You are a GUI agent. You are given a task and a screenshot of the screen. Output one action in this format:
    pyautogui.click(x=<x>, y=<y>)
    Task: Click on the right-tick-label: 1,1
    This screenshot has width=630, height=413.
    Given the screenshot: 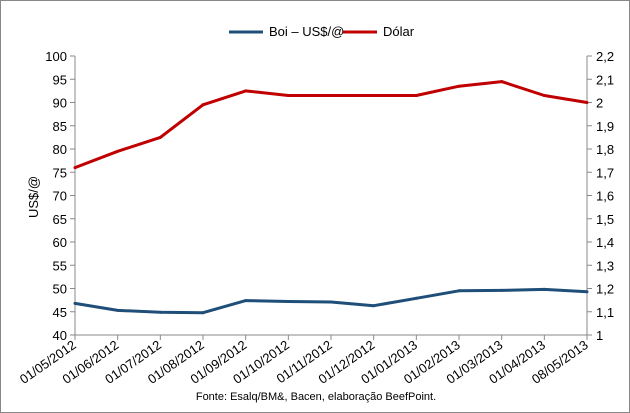 What is the action you would take?
    pyautogui.click(x=605, y=312)
    